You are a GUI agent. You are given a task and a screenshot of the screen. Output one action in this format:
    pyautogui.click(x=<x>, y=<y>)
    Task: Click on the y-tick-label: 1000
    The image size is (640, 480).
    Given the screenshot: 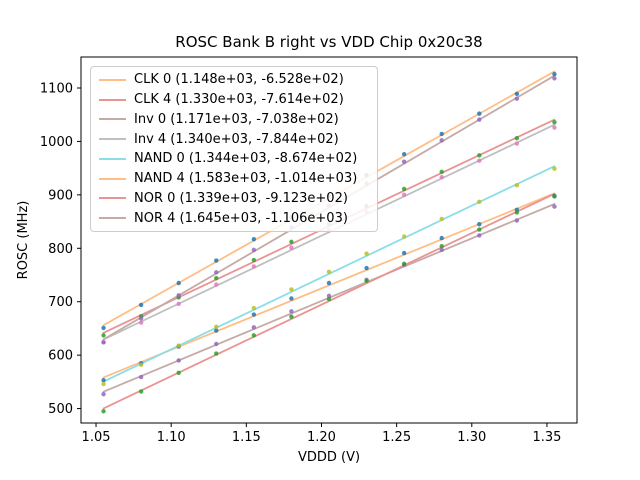 What is the action you would take?
    pyautogui.click(x=56, y=142)
    